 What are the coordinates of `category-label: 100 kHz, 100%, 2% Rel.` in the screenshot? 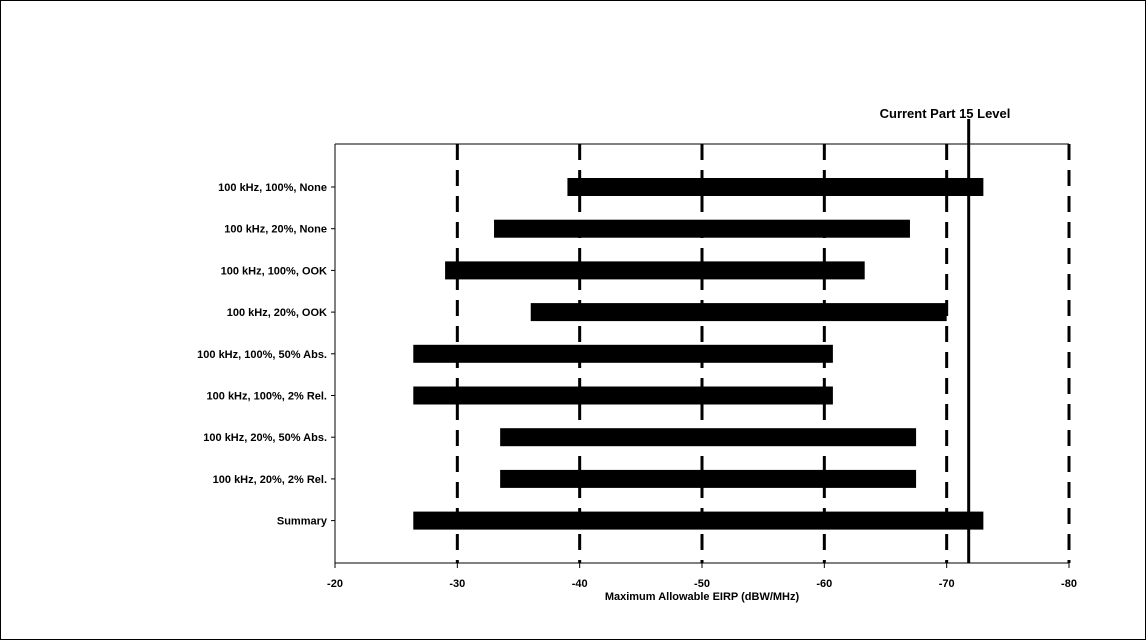 It's located at (267, 397).